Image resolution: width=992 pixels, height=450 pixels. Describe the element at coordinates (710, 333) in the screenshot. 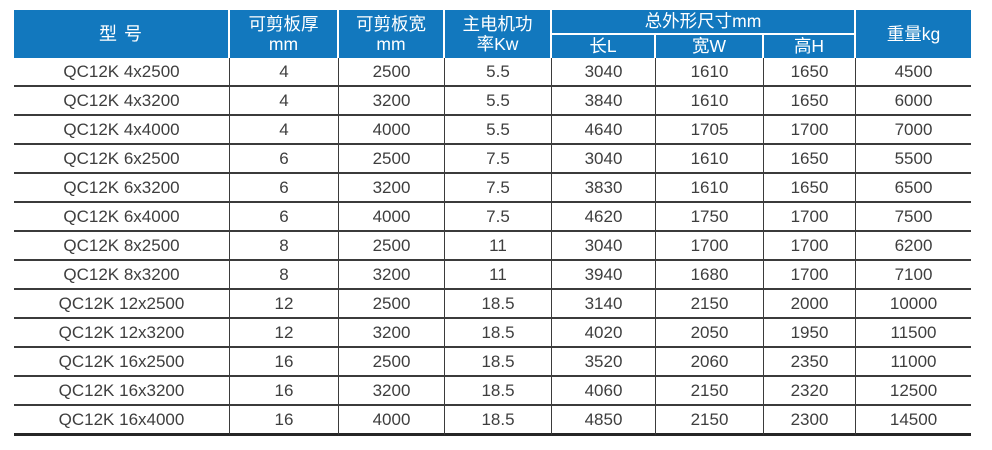

I see `width-cell: 2050` at that location.